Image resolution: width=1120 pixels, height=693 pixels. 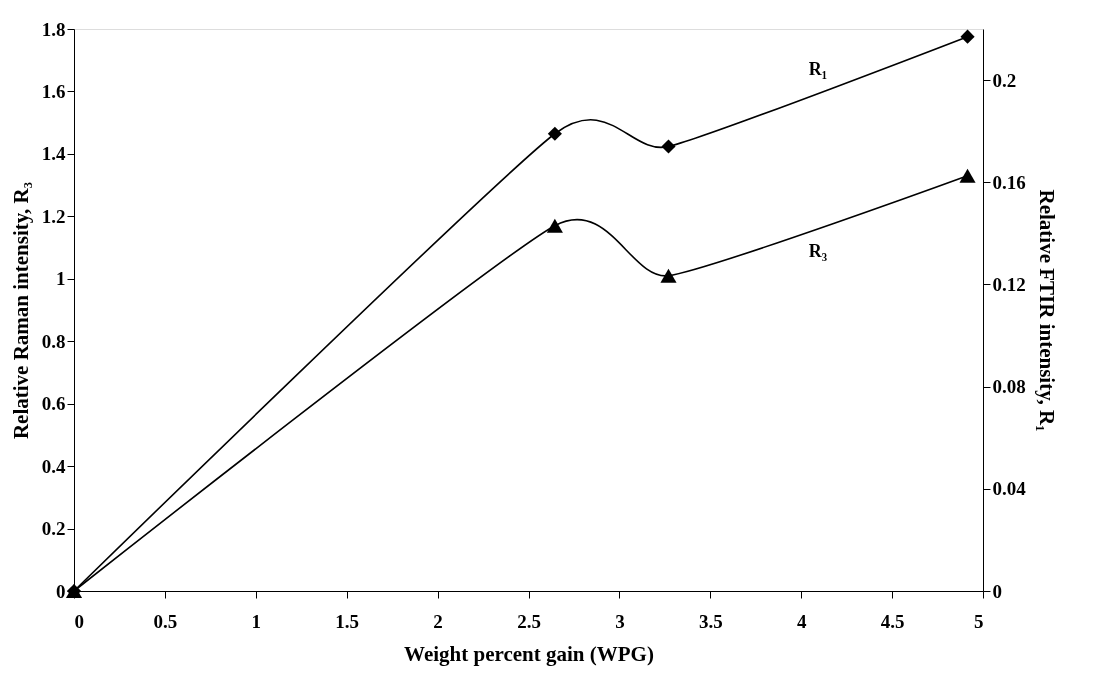 What do you see at coordinates (620, 621) in the screenshot?
I see `x-tick-label: 3` at bounding box center [620, 621].